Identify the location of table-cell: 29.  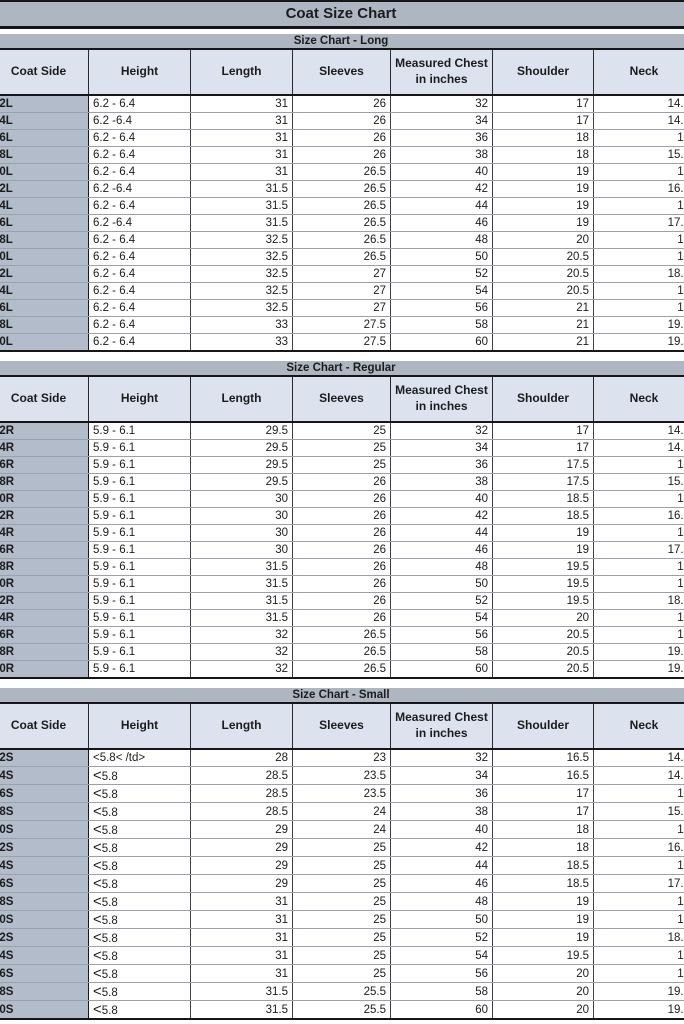
(241, 829).